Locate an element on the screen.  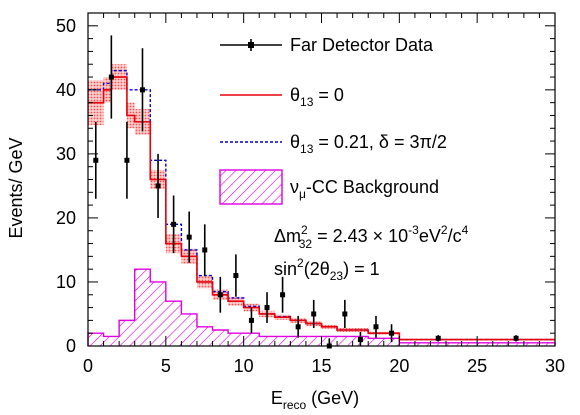
x-tick-label: 0 is located at coordinates (88, 366).